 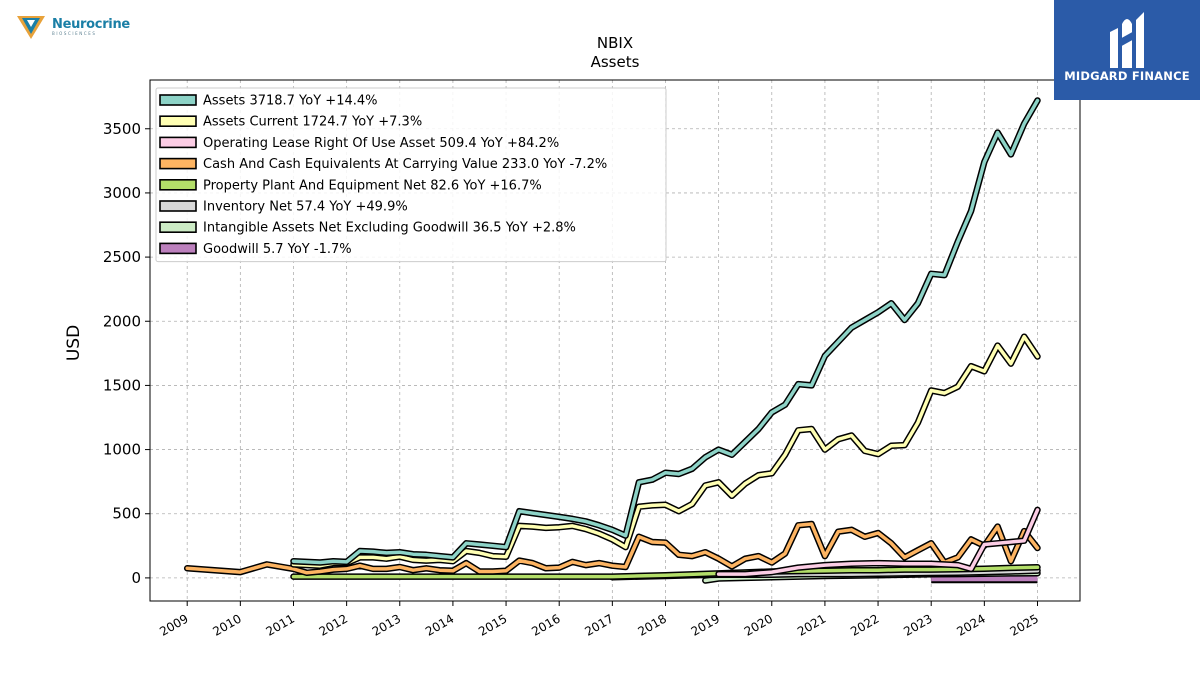 I want to click on y-tick-label: 1000, so click(x=122, y=450).